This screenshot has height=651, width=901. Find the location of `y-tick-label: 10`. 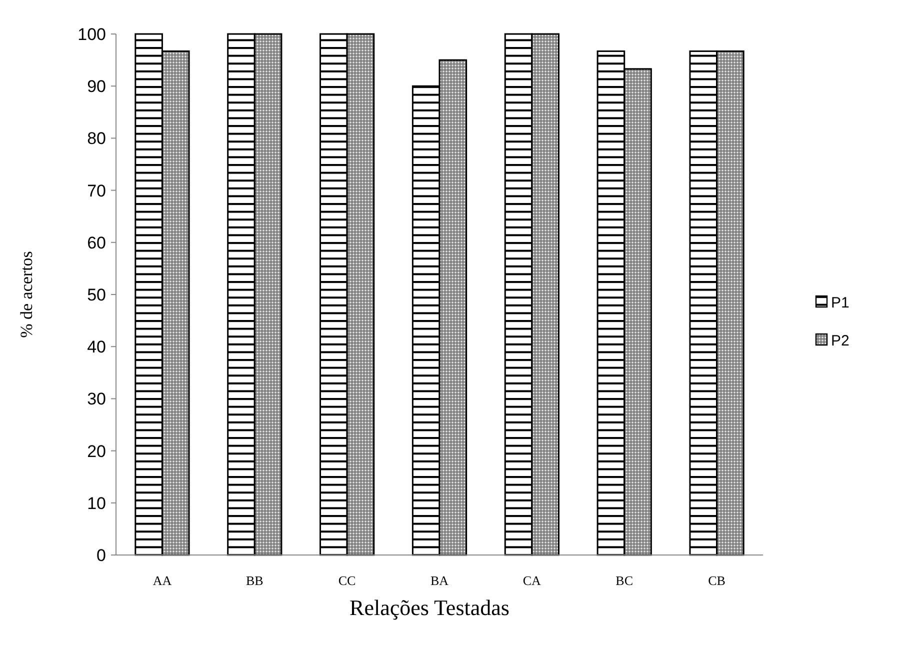

y-tick-label: 10 is located at coordinates (96, 503).